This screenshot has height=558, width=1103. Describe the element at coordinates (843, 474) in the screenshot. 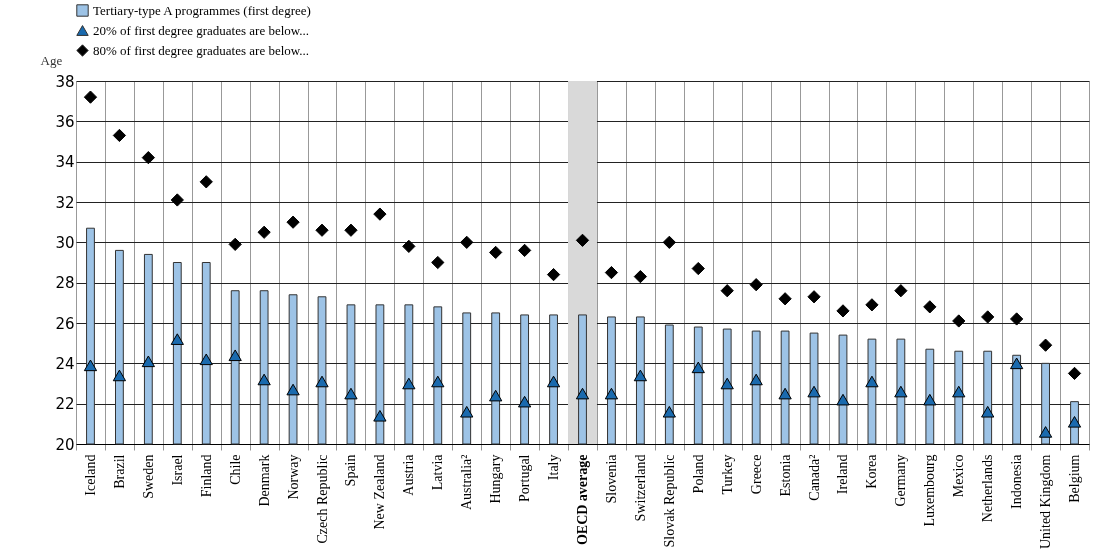

I see `x-tick-label: Ireland` at that location.